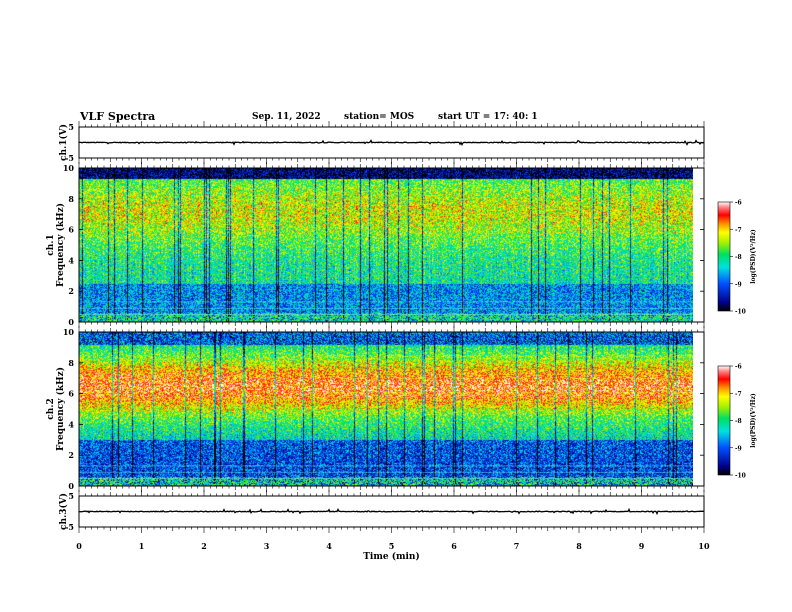 This screenshot has height=612, width=792. Describe the element at coordinates (392, 546) in the screenshot. I see `x-tick-label: 5` at that location.